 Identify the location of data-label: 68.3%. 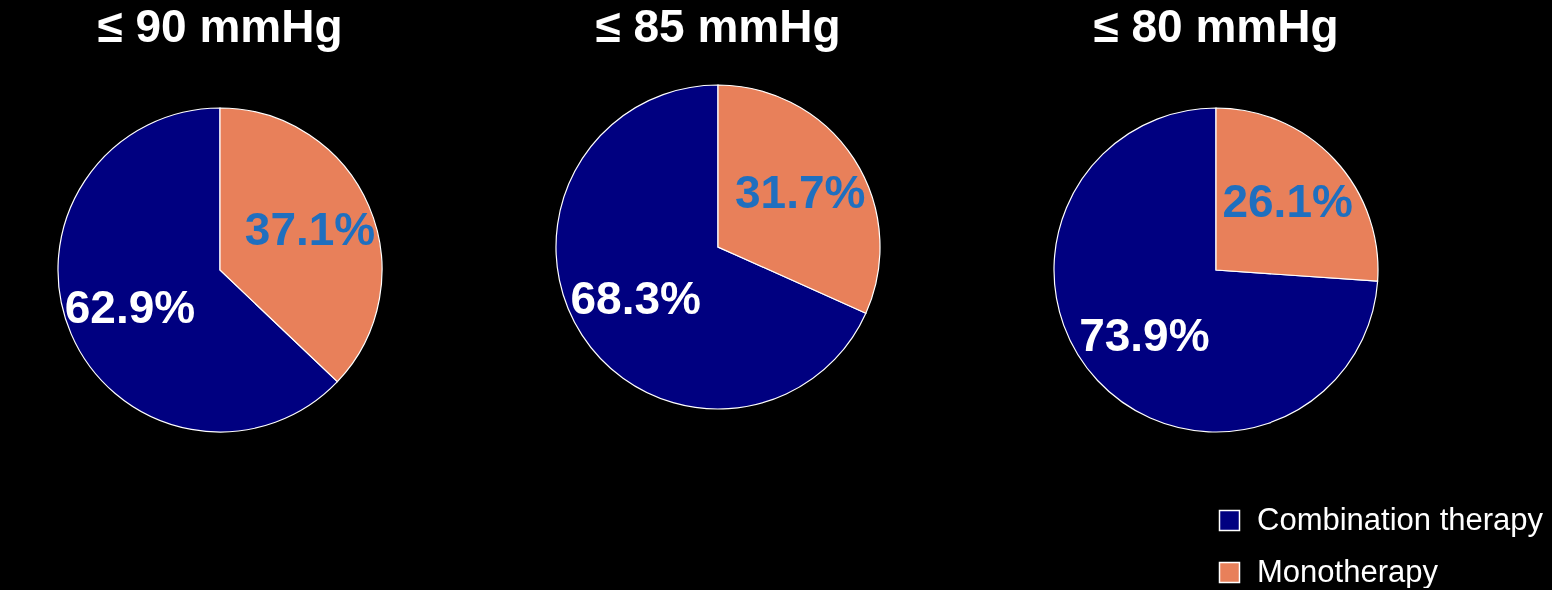
(635, 298).